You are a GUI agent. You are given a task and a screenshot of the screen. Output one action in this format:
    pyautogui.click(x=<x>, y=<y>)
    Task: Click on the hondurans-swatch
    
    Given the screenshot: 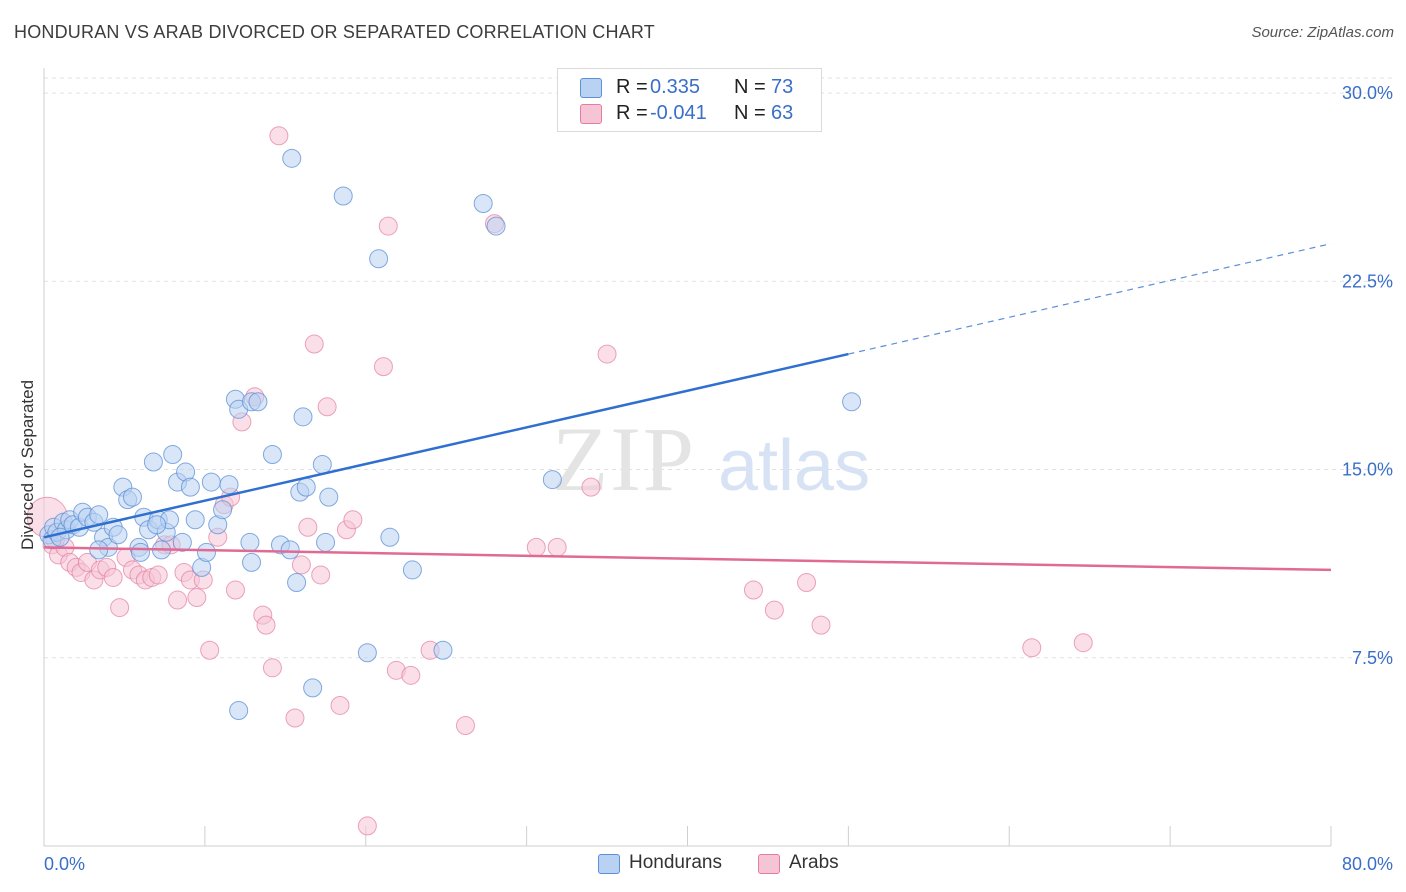 What is the action you would take?
    pyautogui.click(x=591, y=88)
    